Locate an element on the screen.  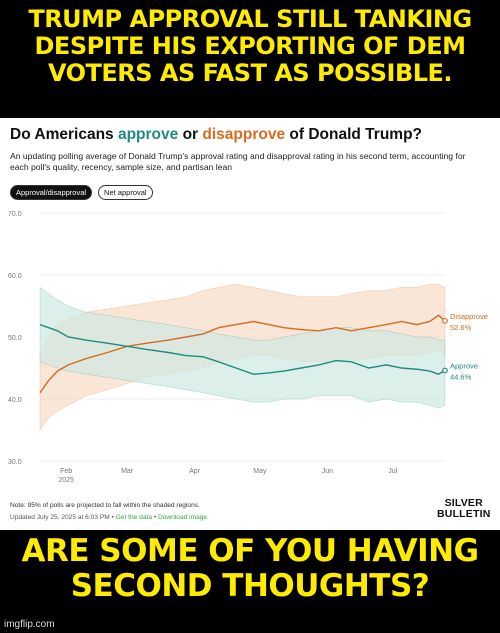
disapprove-end-value: 52.6% is located at coordinates (461, 327).